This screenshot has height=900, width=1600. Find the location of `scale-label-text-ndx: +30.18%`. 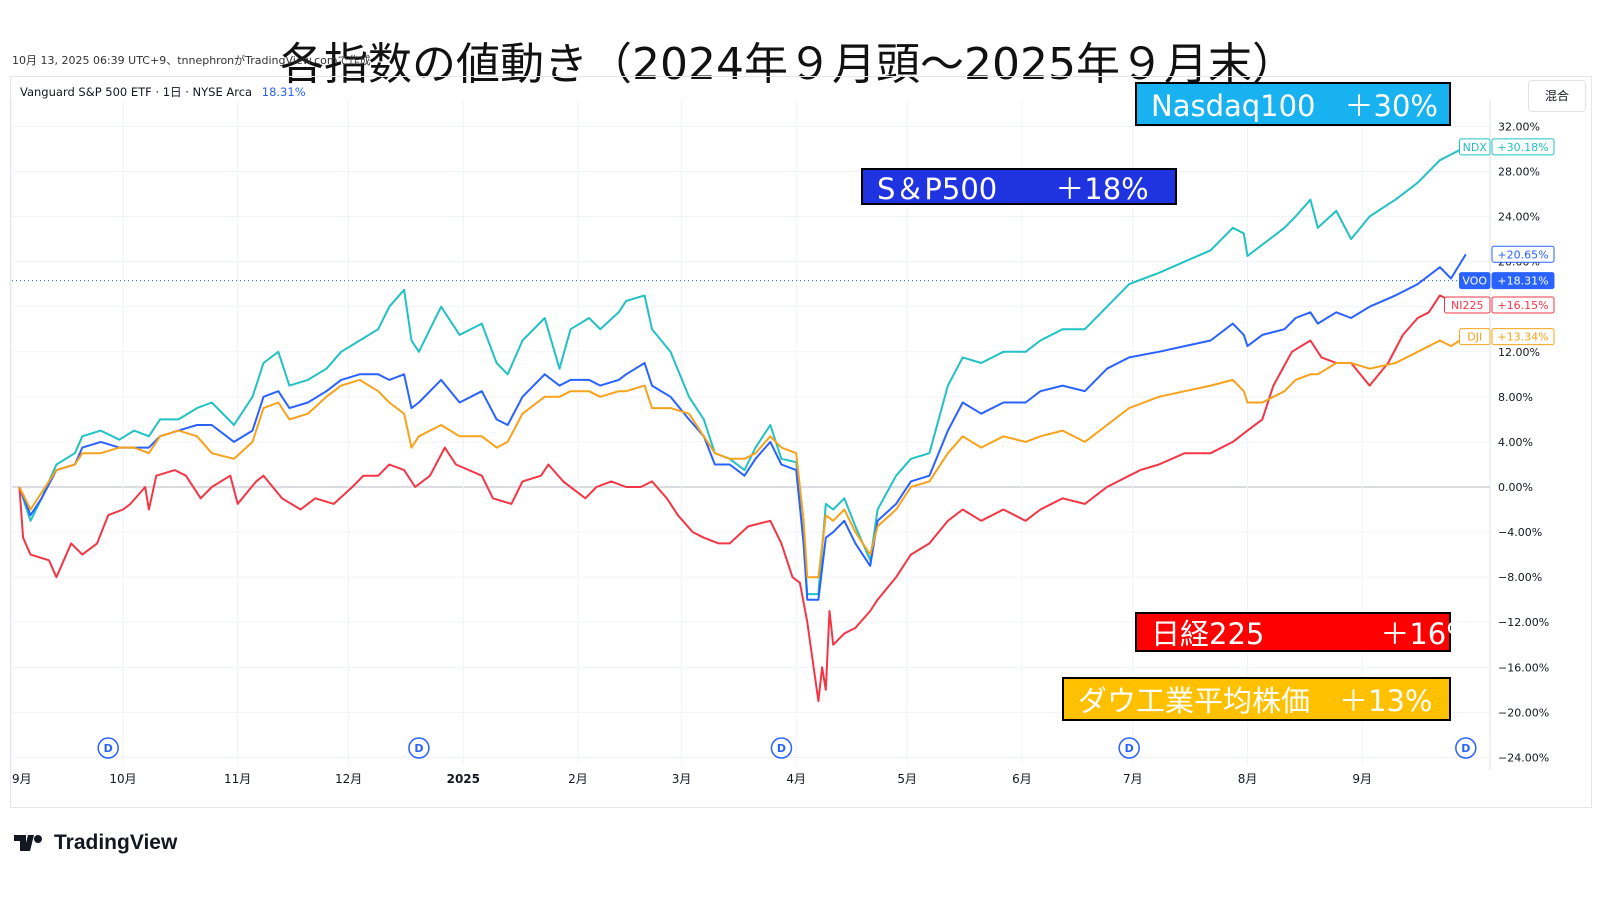

scale-label-text-ndx: +30.18% is located at coordinates (1522, 147).